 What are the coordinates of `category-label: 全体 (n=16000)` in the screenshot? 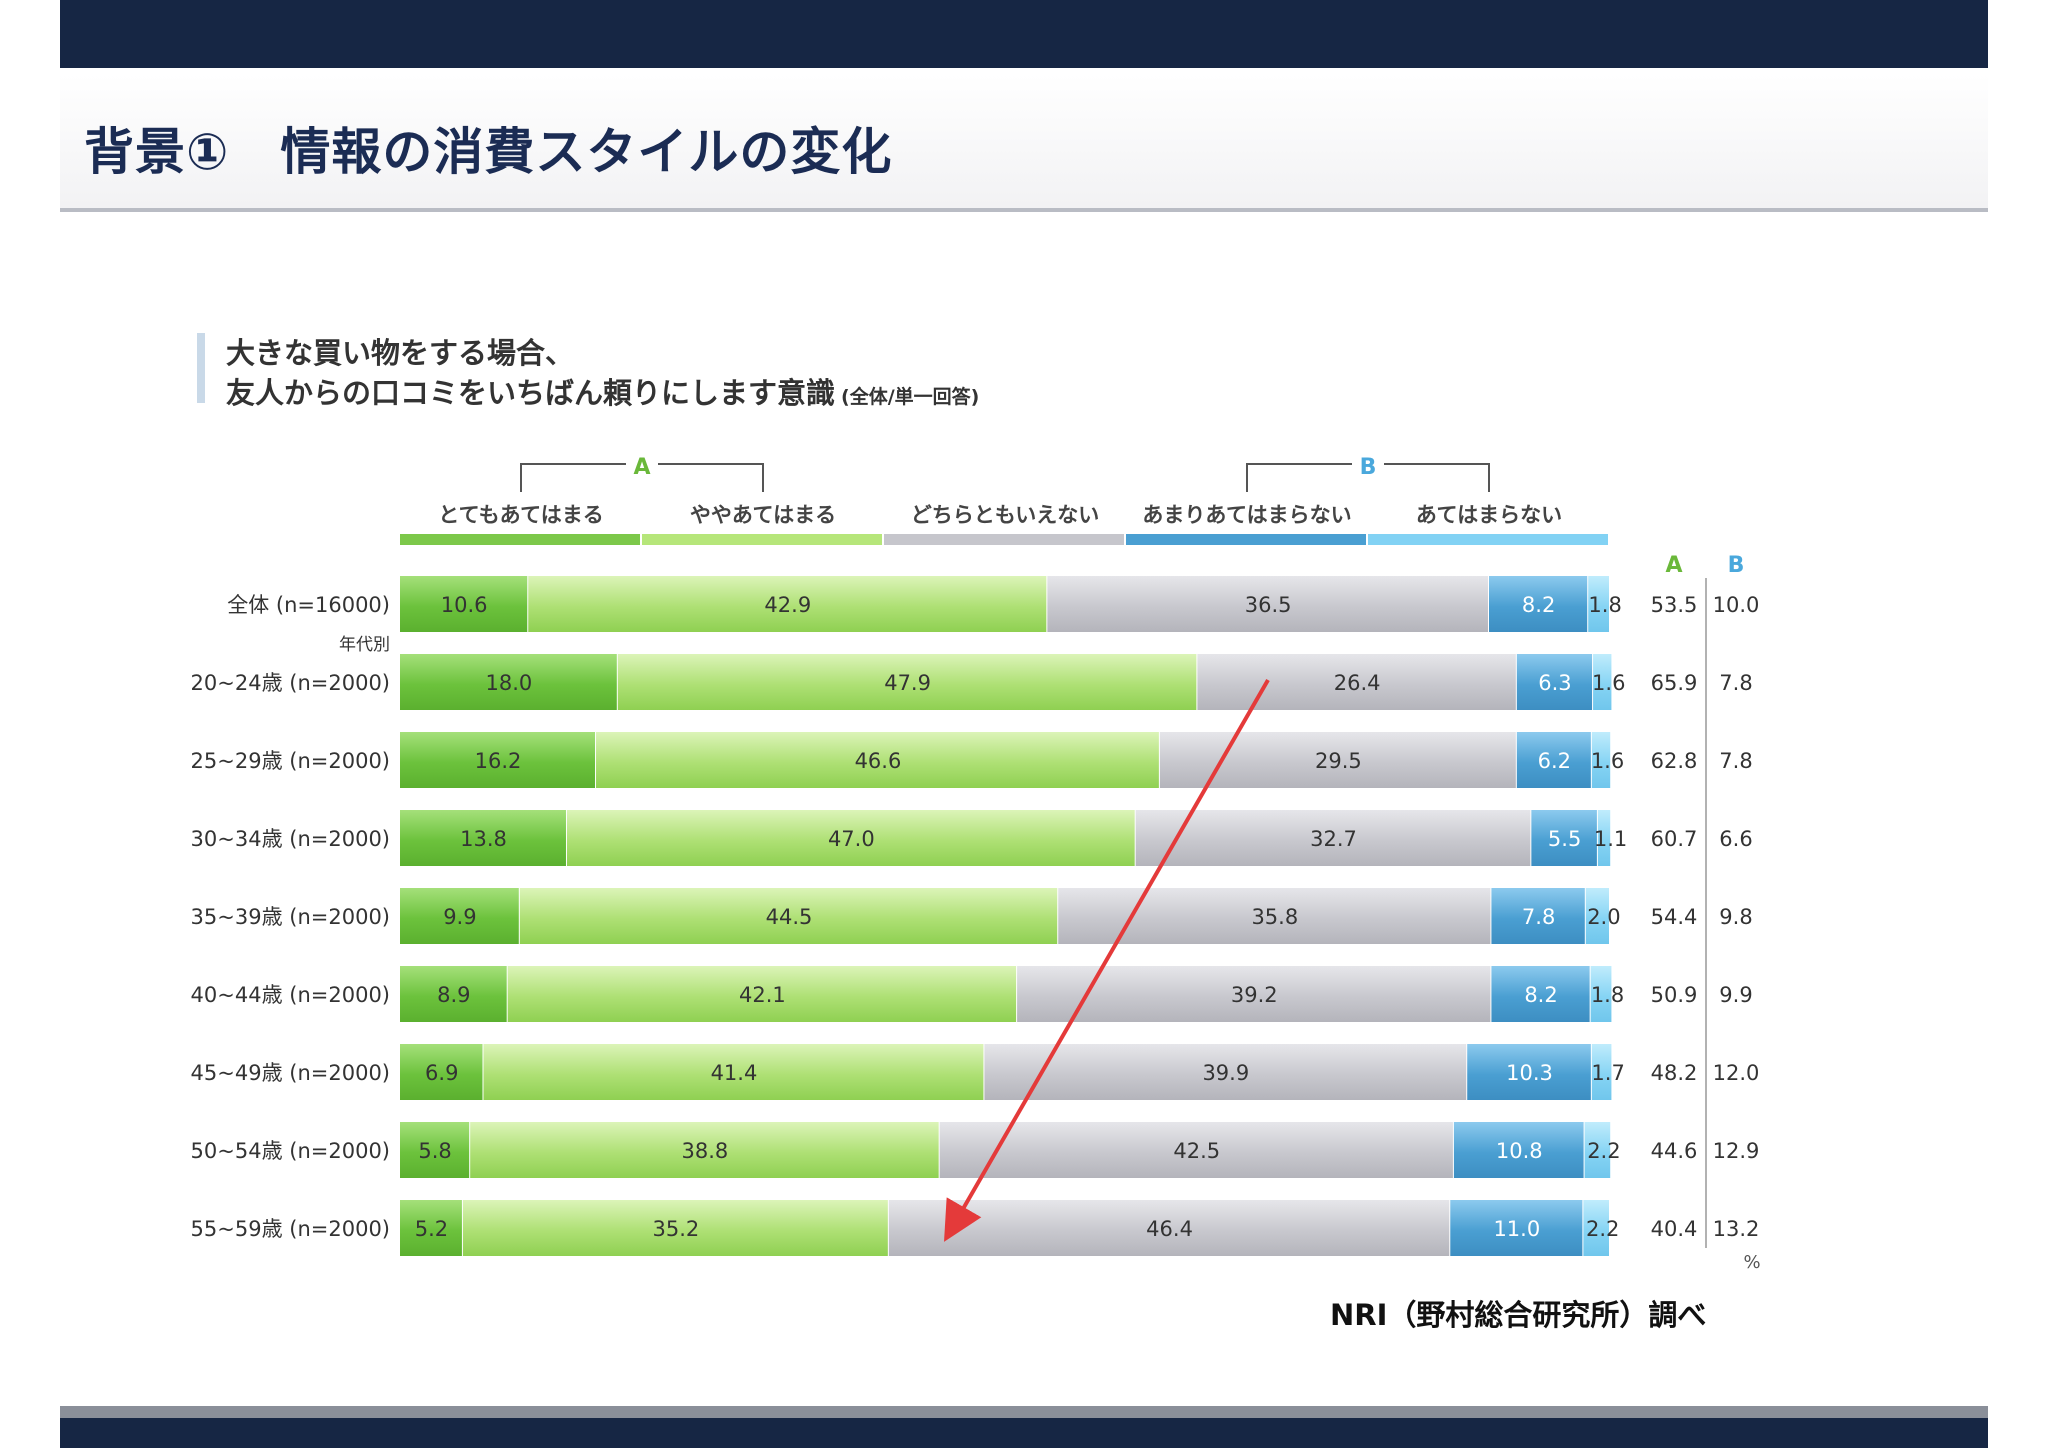 It's located at (308, 605).